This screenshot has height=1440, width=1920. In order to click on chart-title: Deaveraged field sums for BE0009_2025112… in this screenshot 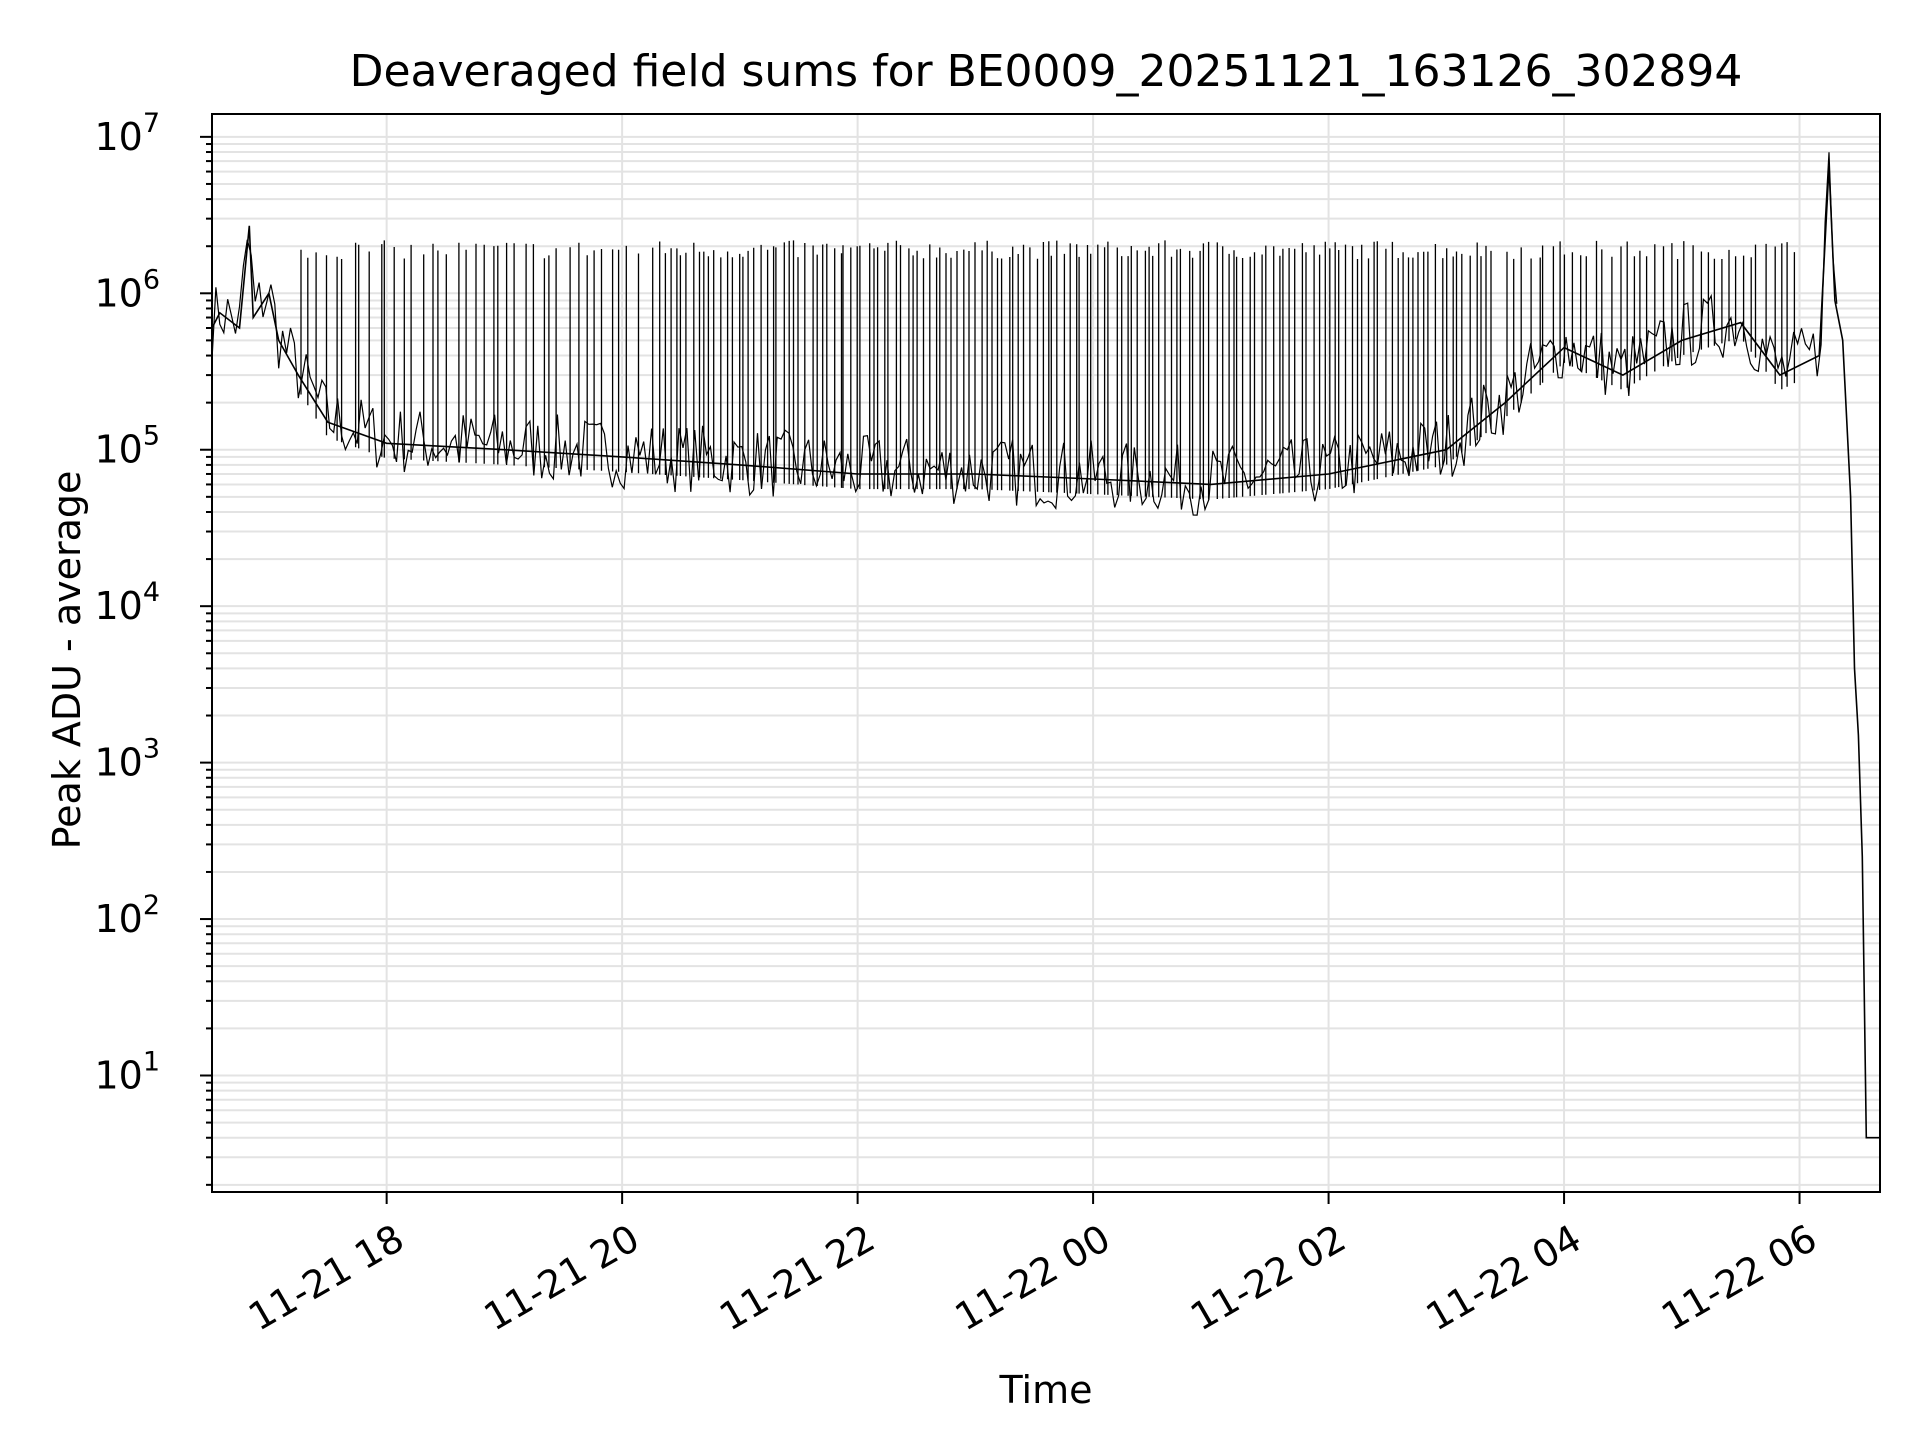, I will do `click(1046, 71)`.